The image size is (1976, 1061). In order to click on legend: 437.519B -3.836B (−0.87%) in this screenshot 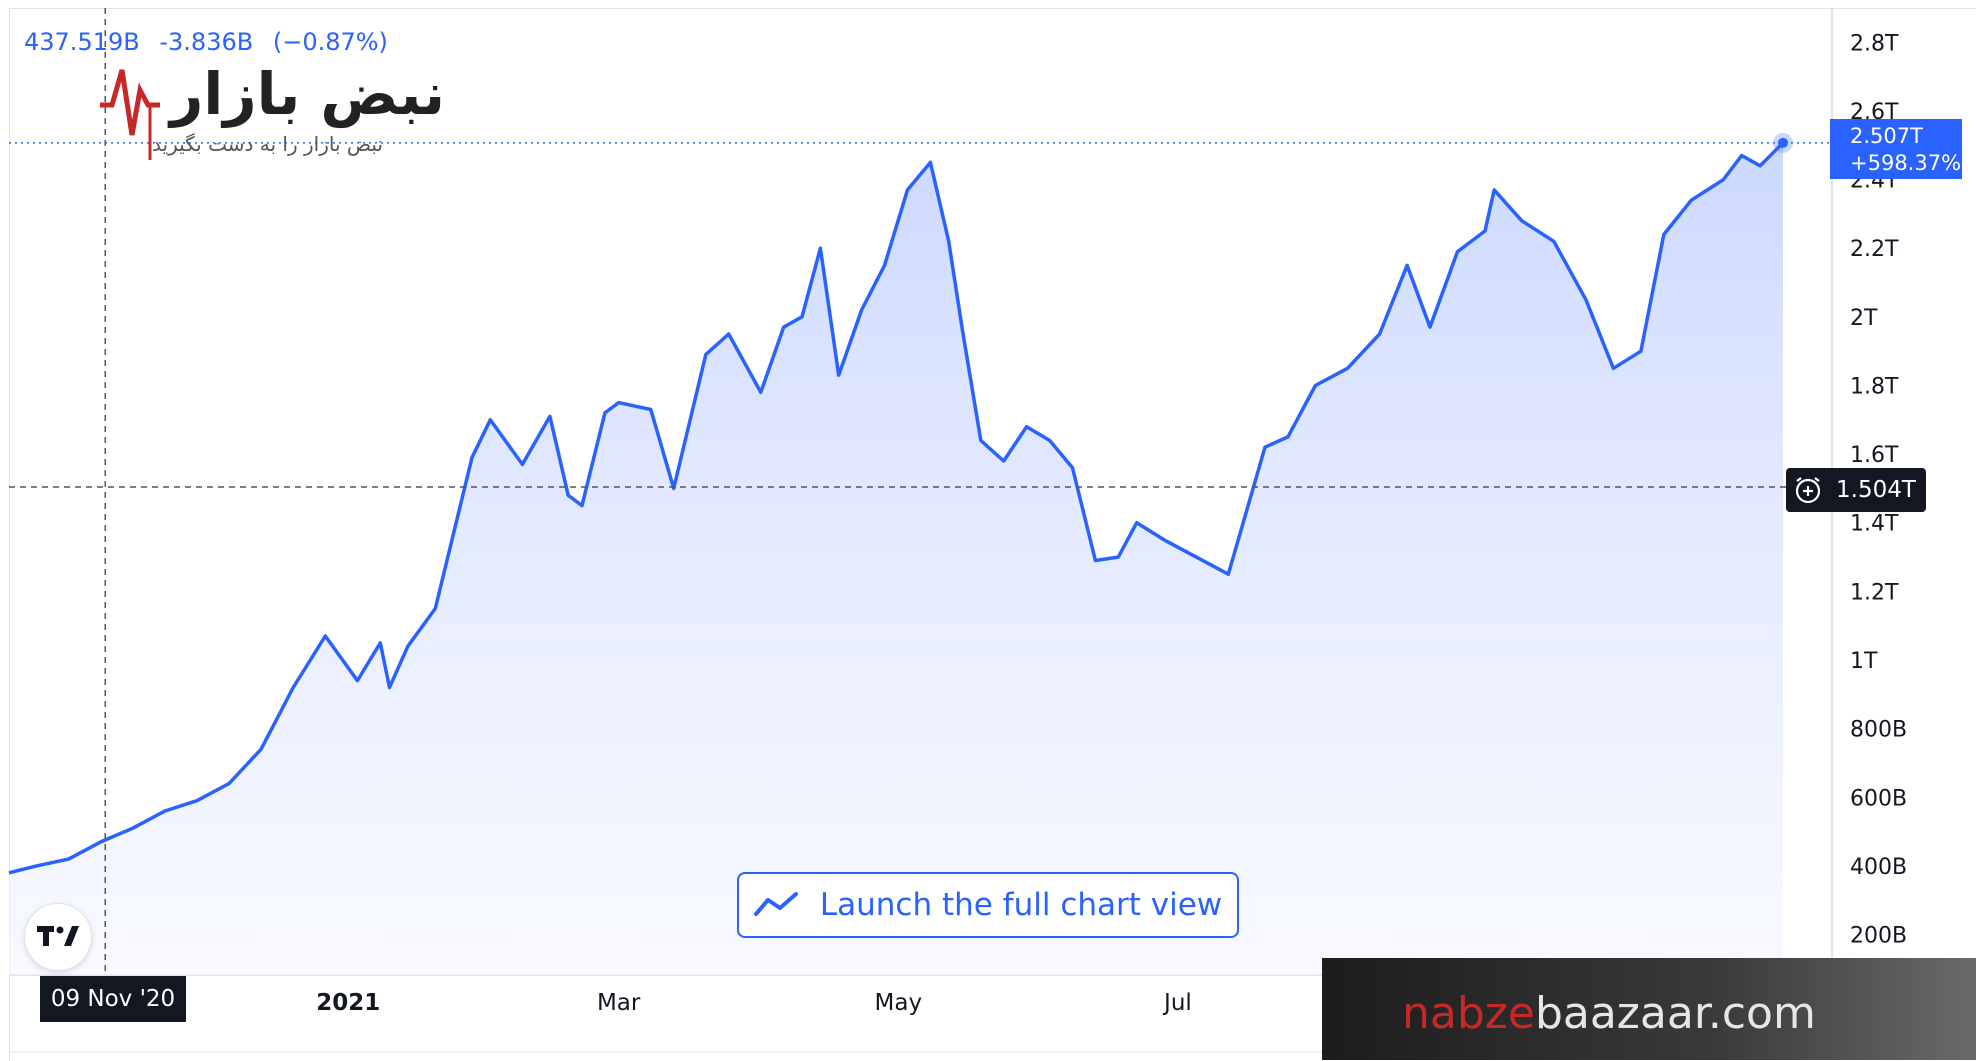, I will do `click(212, 42)`.